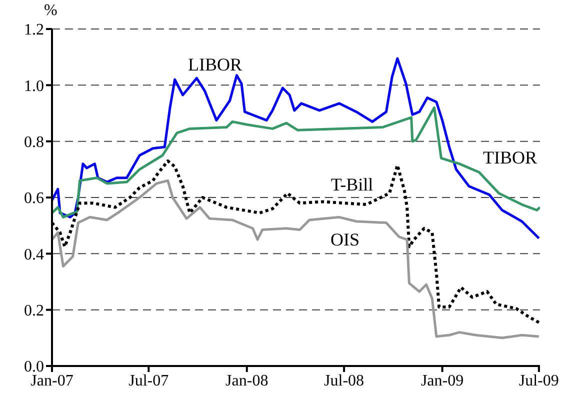 This screenshot has height=409, width=569. What do you see at coordinates (247, 381) in the screenshot?
I see `x-tick-label: Jan-08` at bounding box center [247, 381].